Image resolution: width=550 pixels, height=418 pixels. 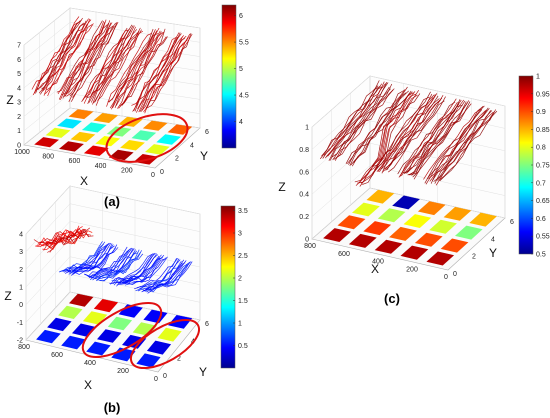 What do you see at coordinates (281, 187) in the screenshot?
I see `z-axis-label: Z` at bounding box center [281, 187].